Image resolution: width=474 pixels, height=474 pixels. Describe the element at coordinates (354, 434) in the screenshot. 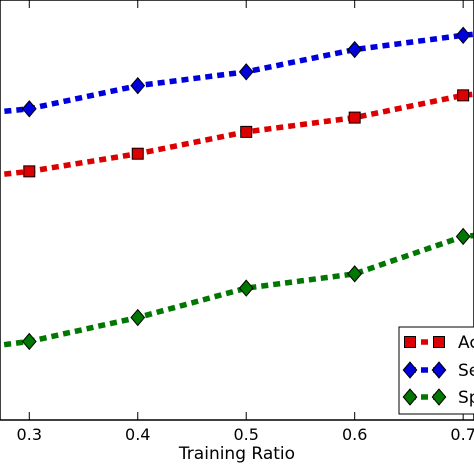

I see `x-tick-label: 0.6` at that location.